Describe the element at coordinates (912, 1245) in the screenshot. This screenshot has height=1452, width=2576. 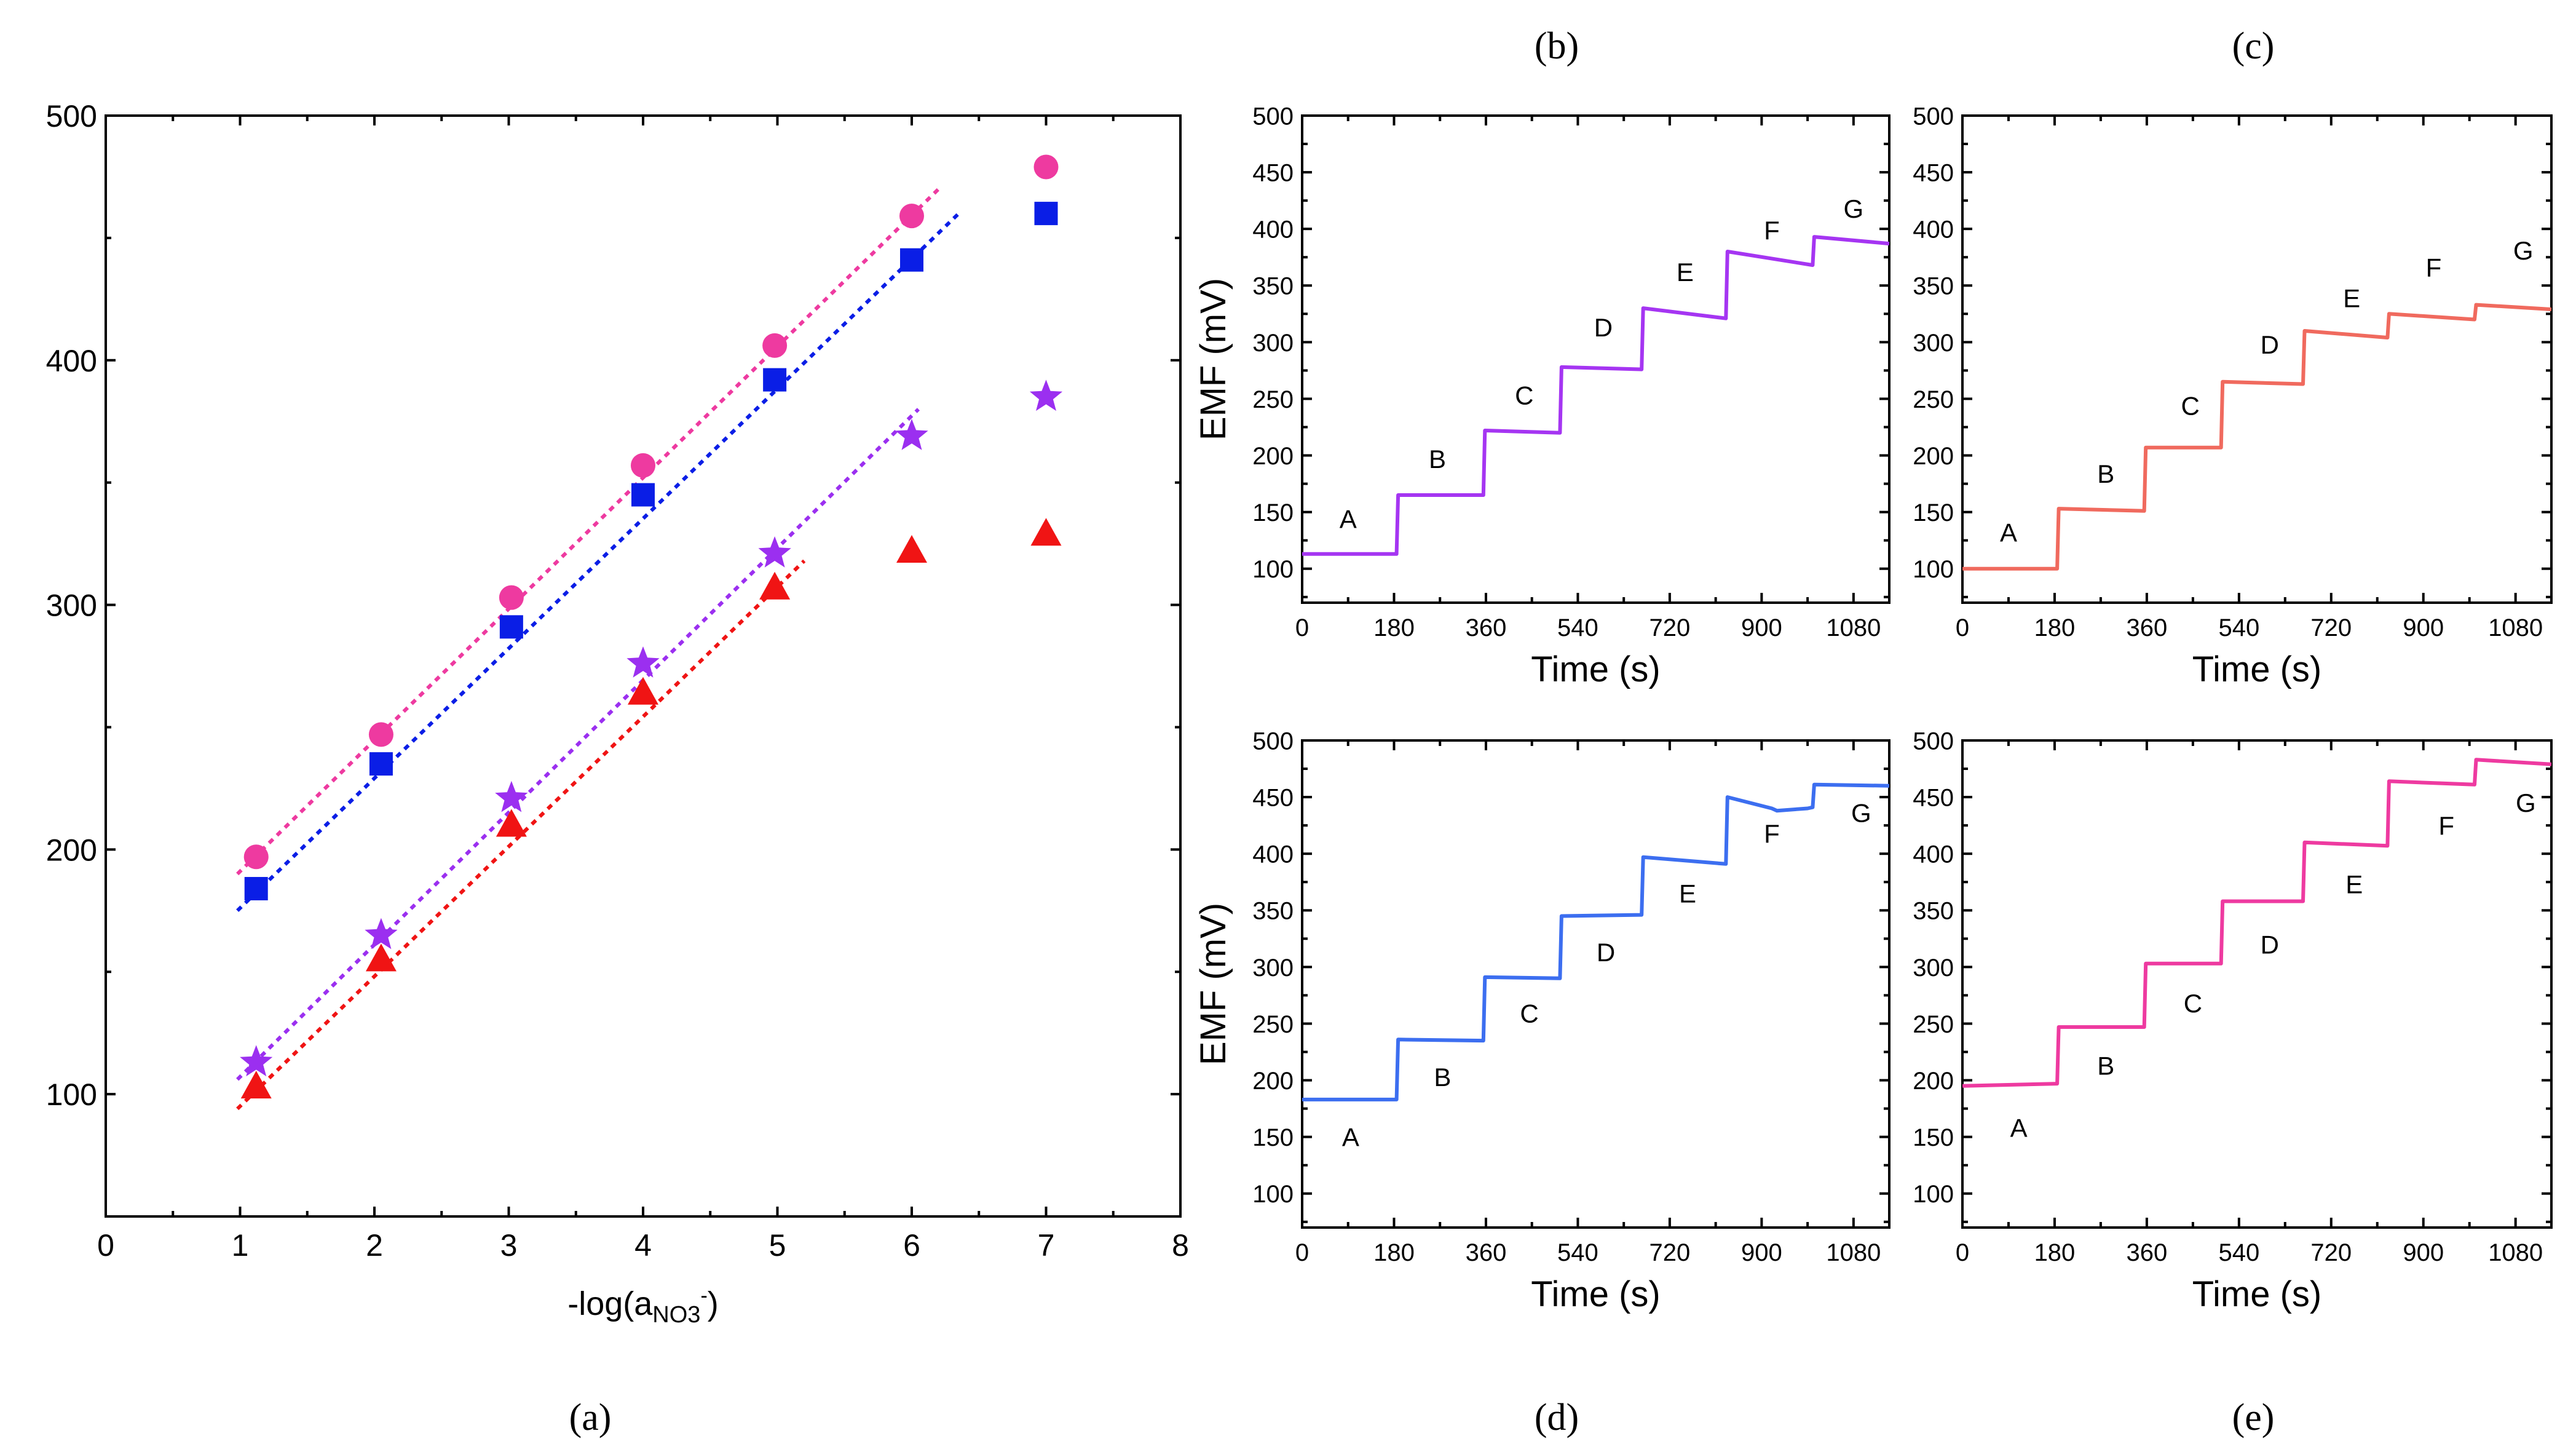
I see `x-tick-label: 6` at that location.